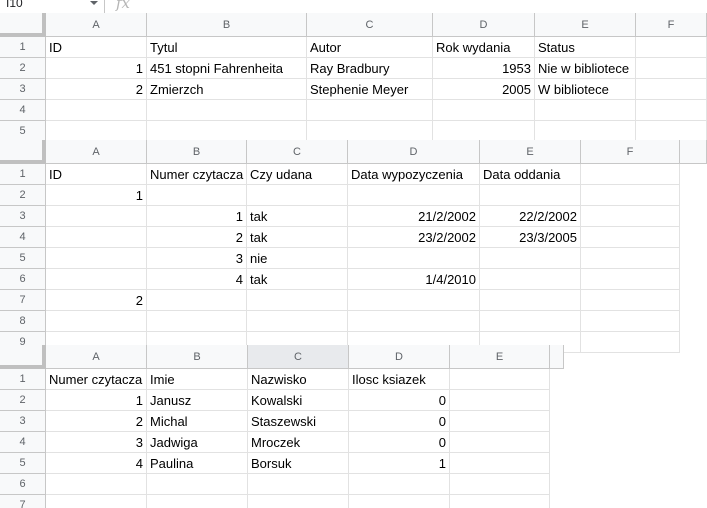  I want to click on chevron-down-icon, so click(94, 3).